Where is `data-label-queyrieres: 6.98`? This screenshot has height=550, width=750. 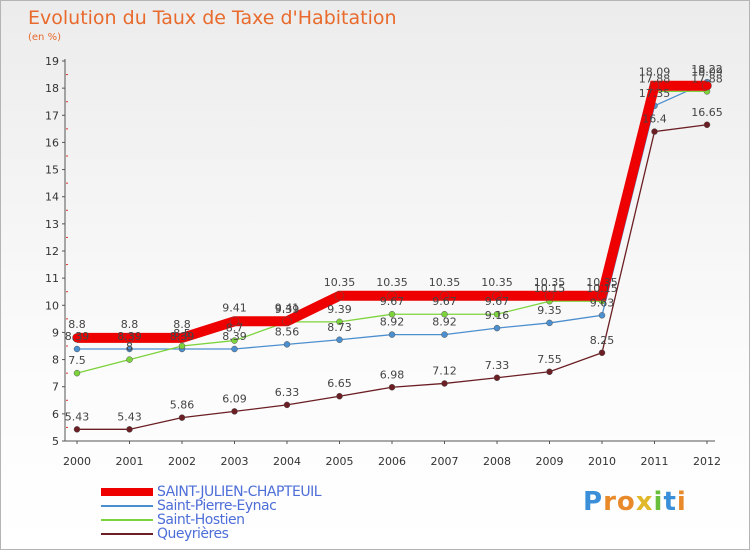
data-label-queyrieres: 6.98 is located at coordinates (392, 374).